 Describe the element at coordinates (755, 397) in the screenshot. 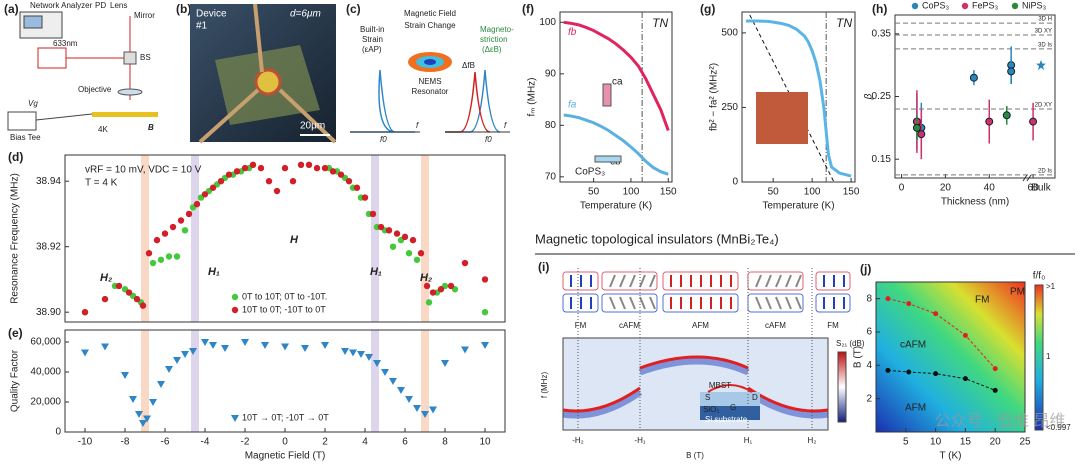

I see `inset-label: D` at that location.